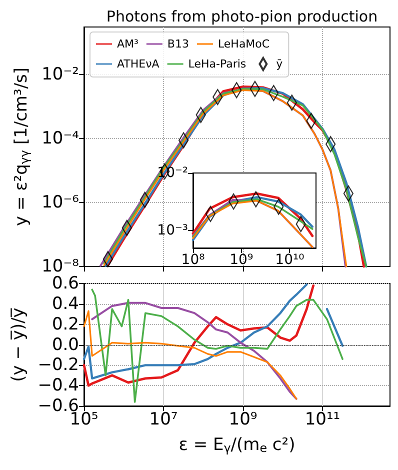  What do you see at coordinates (193, 260) in the screenshot?
I see `x-tick-label: 10⁸` at bounding box center [193, 260].